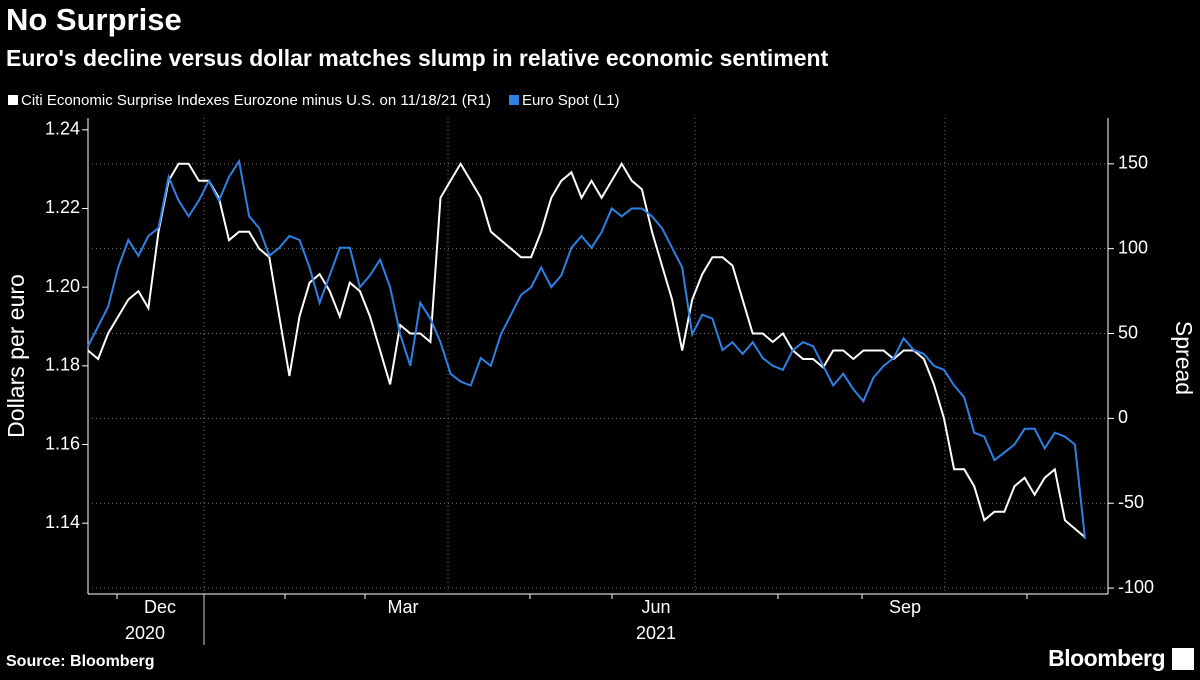 The height and width of the screenshot is (680, 1200). What do you see at coordinates (62, 522) in the screenshot?
I see `y-tick-label: 1.14` at bounding box center [62, 522].